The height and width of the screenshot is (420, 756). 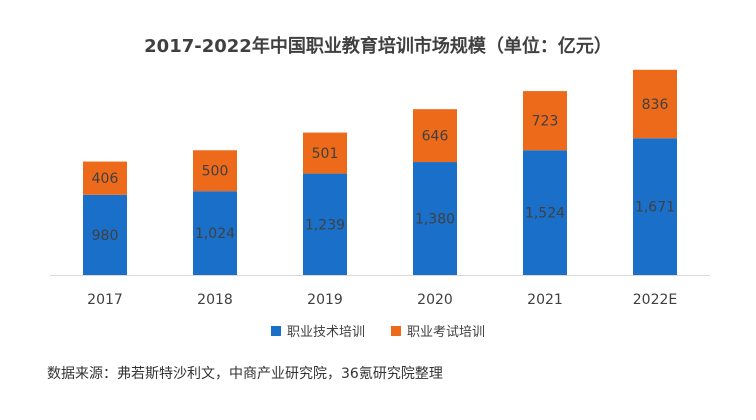 I want to click on chart-title: 2017-2022年中国职业教育培训市场规模（单位：亿元）, so click(x=378, y=46).